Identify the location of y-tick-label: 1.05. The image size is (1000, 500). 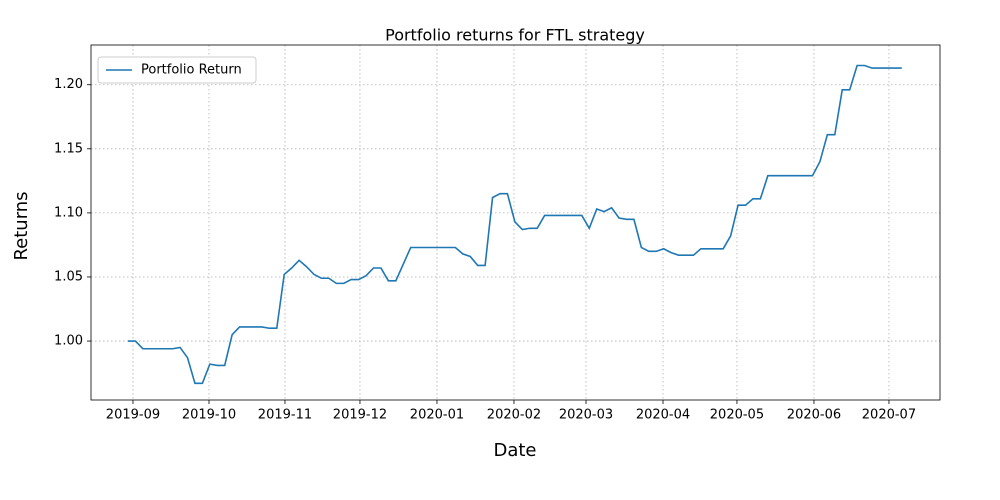
(68, 276).